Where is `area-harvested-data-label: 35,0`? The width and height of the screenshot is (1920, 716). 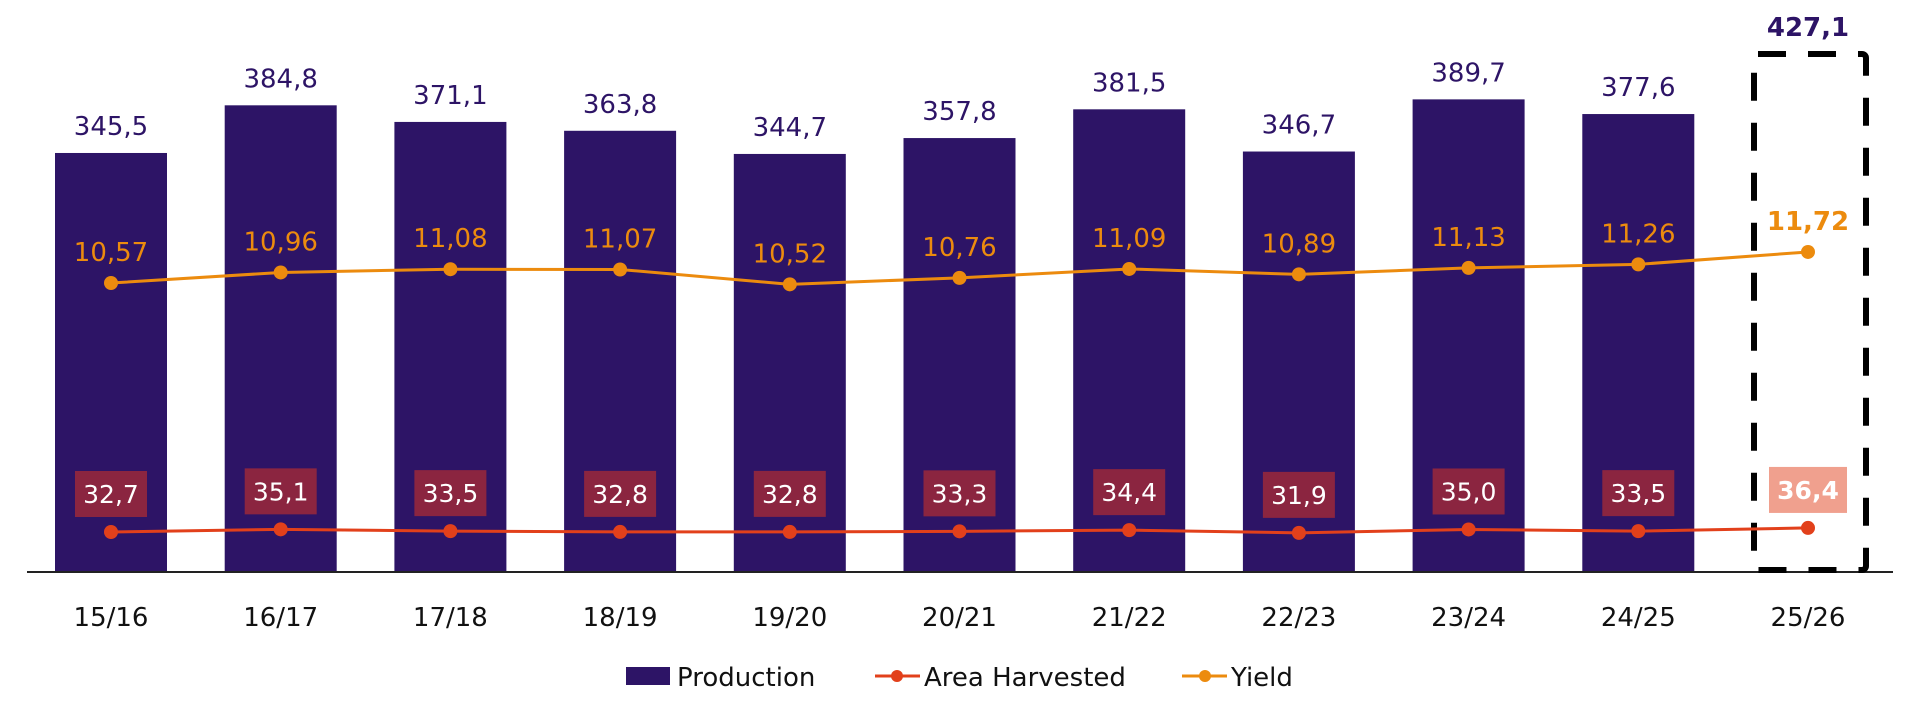
area-harvested-data-label: 35,0 is located at coordinates (1469, 491).